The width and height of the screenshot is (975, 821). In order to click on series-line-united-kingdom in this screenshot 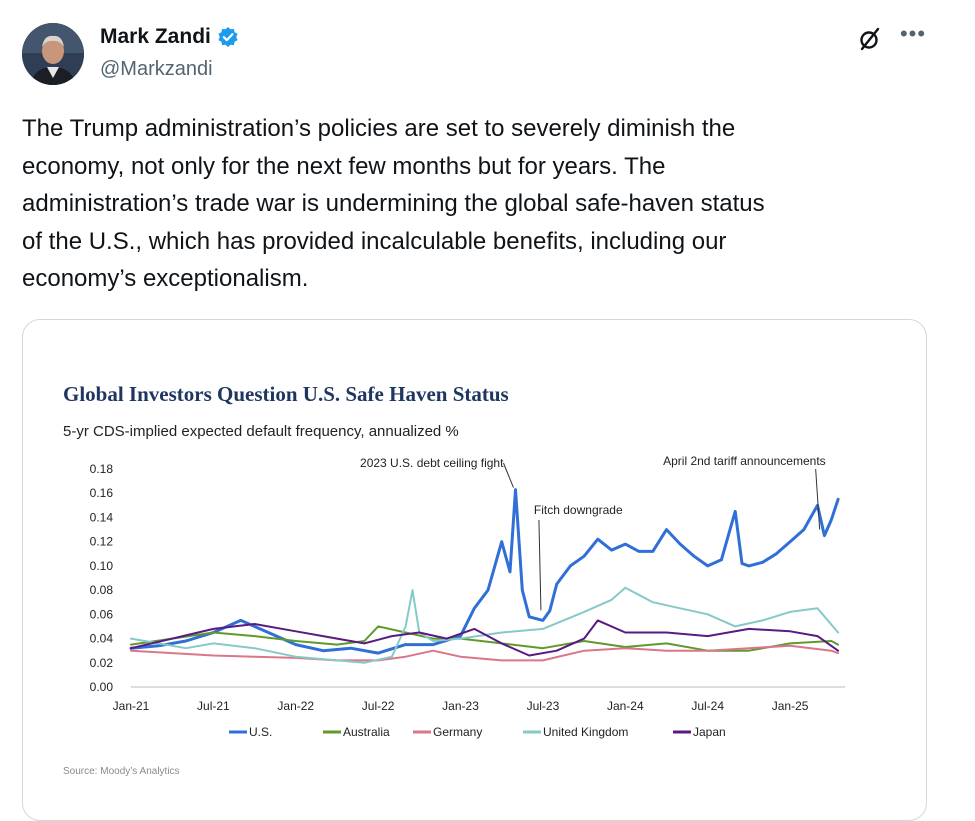, I will do `click(485, 625)`.